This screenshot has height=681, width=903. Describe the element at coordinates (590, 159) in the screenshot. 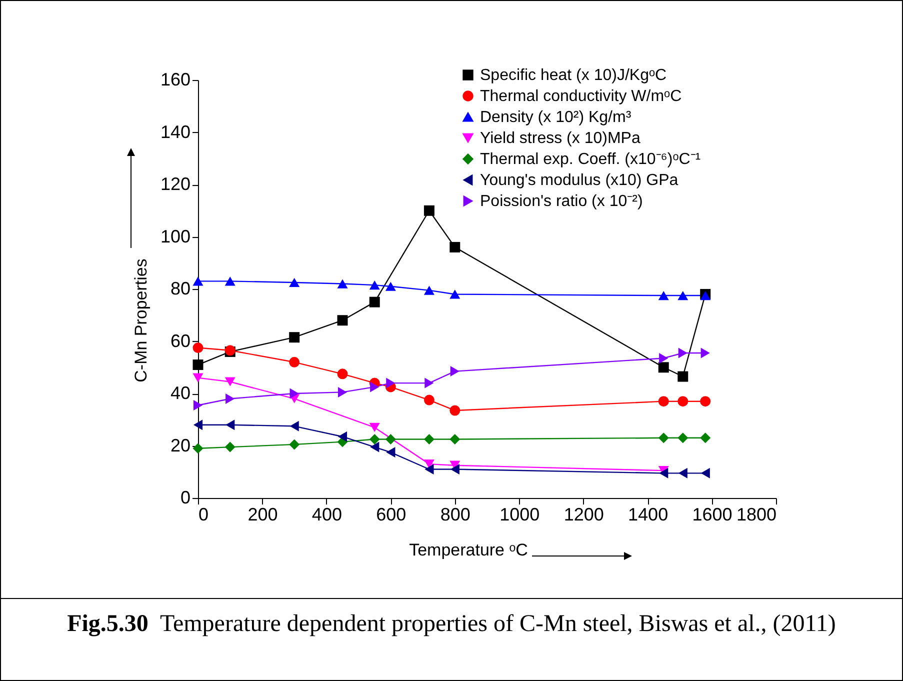

I see `legend-label: Thermal exp. Coeff. (x10⁻⁶)ᵒC⁻¹` at that location.